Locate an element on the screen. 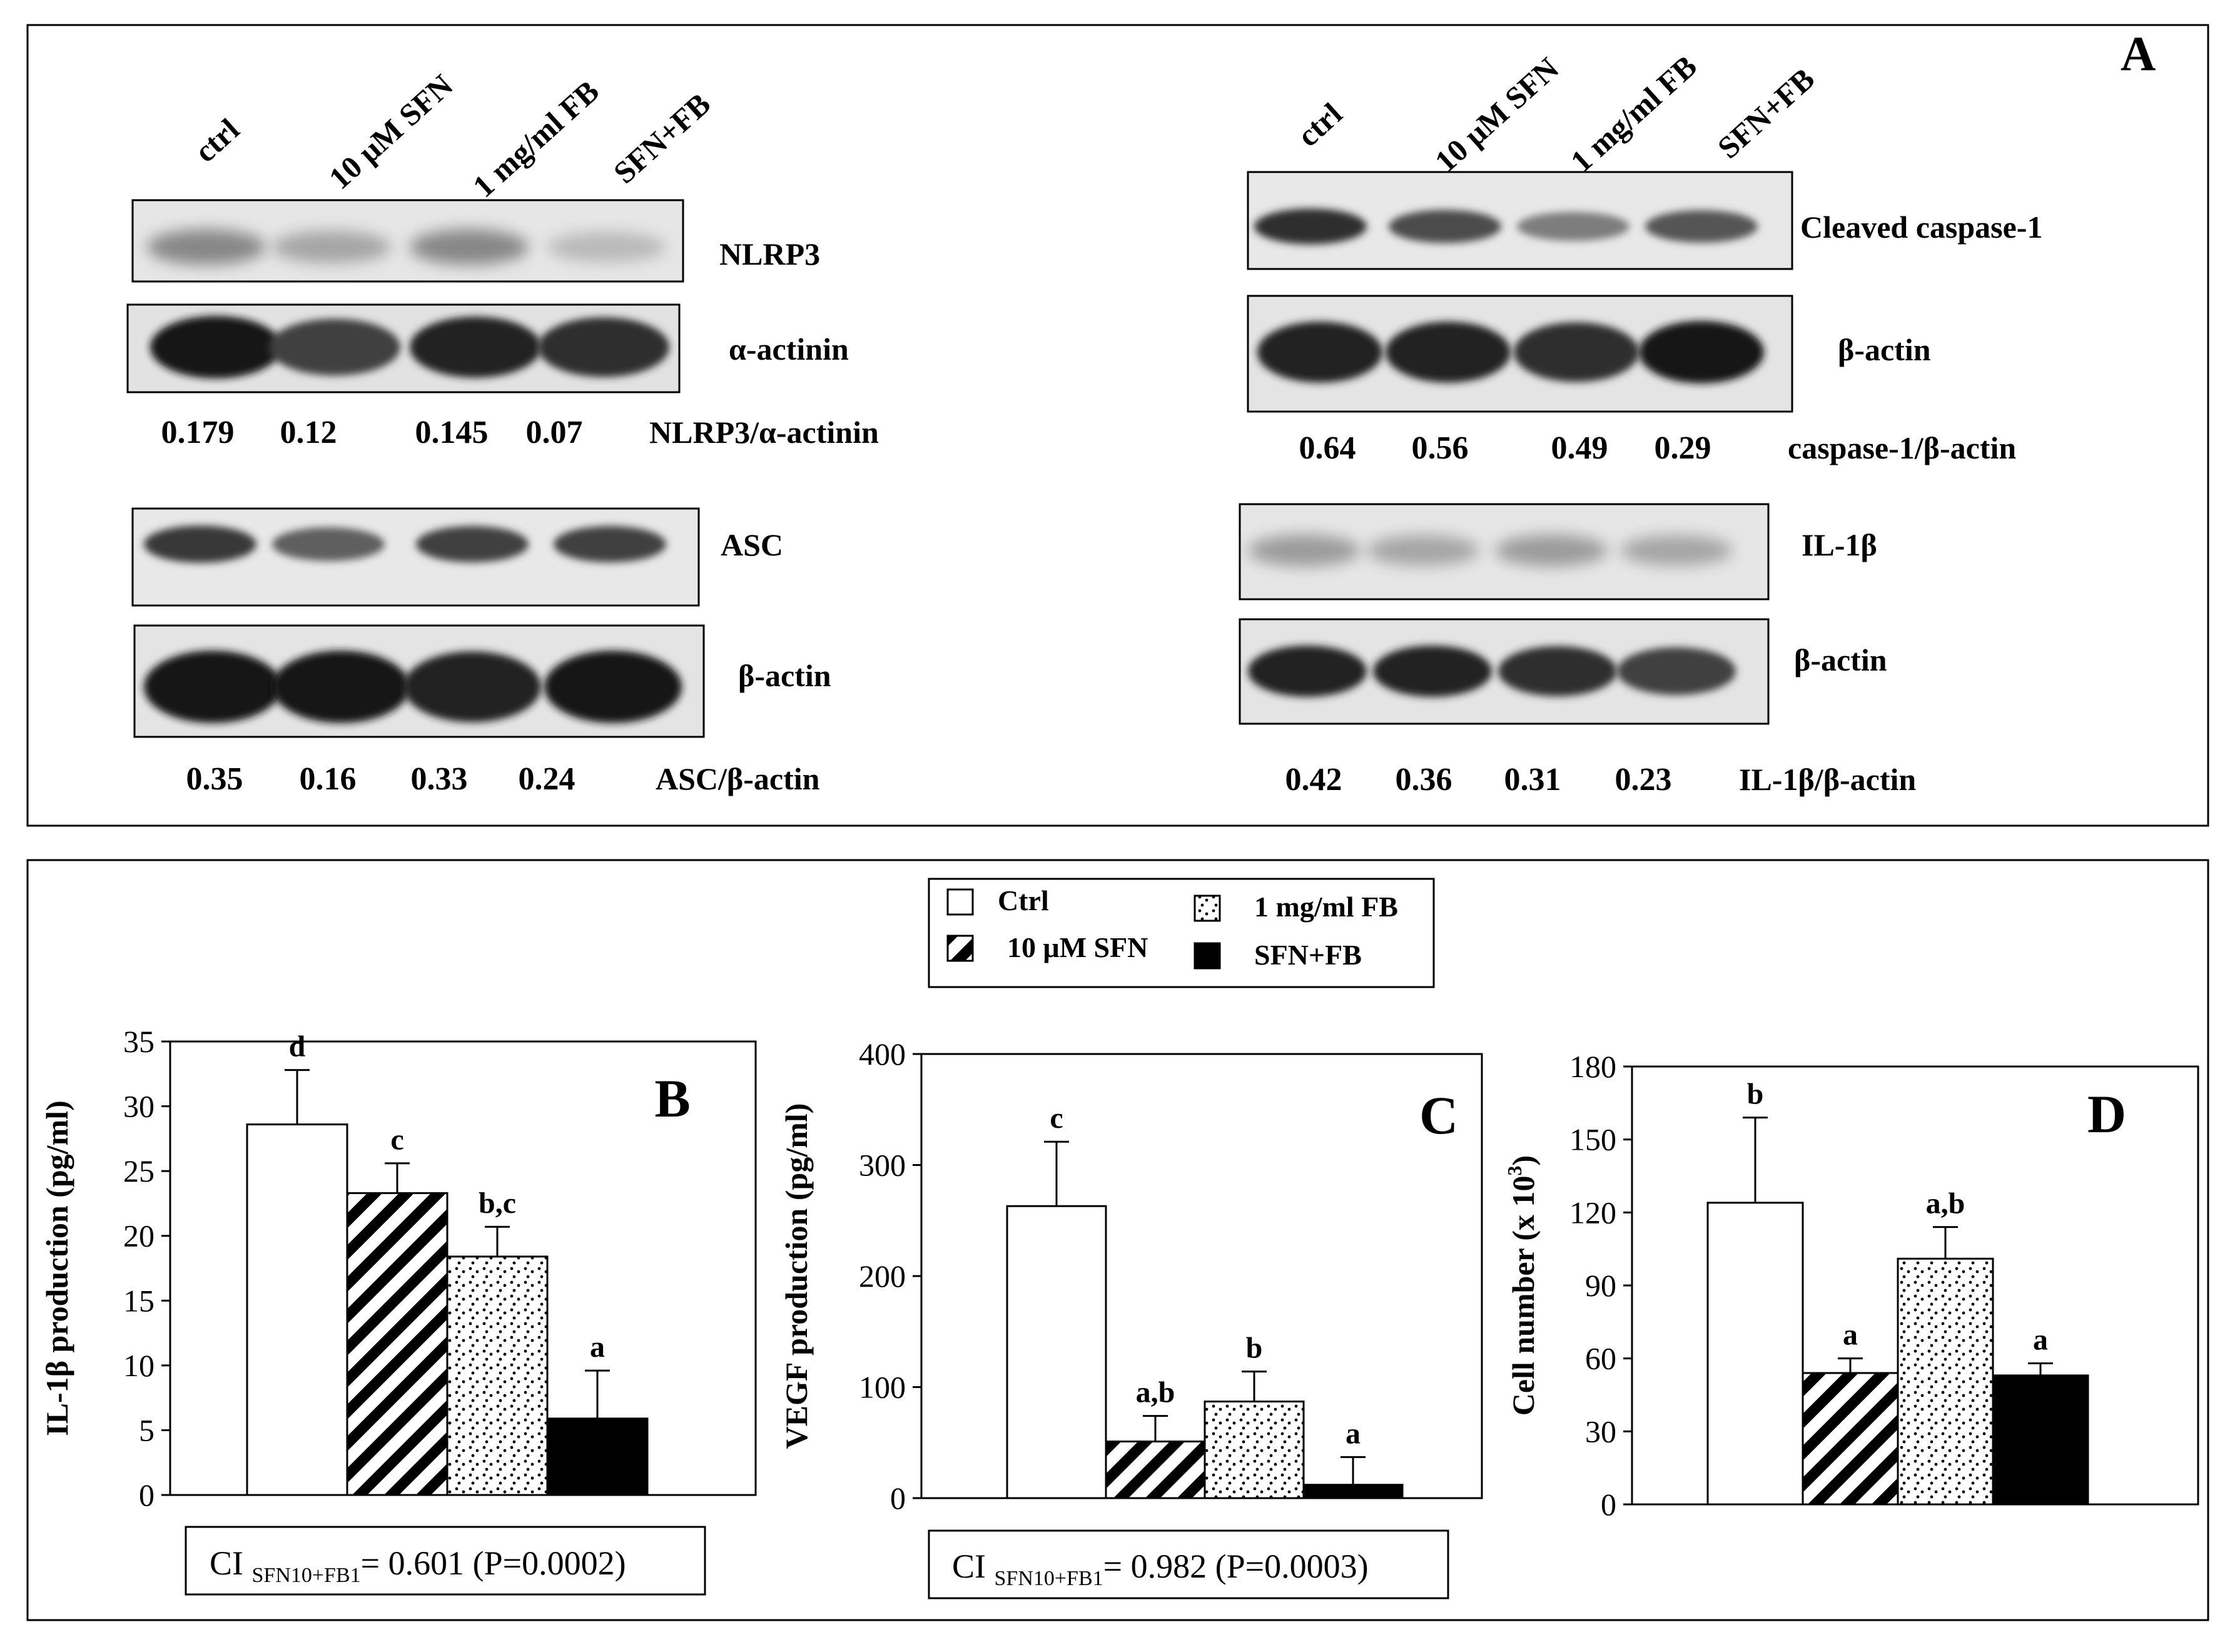 The image size is (2215, 1652). right-ratio1-values: 0.64 0.56 0.49 0.29 is located at coordinates (1505, 448).